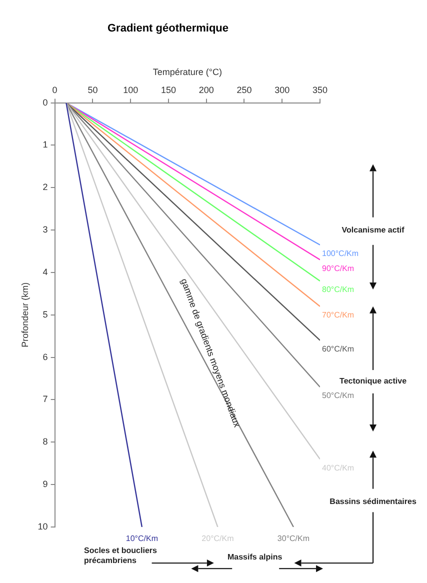 Image resolution: width=427 pixels, height=583 pixels. Describe the element at coordinates (168, 89) in the screenshot. I see `x-tick-label: 150` at that location.